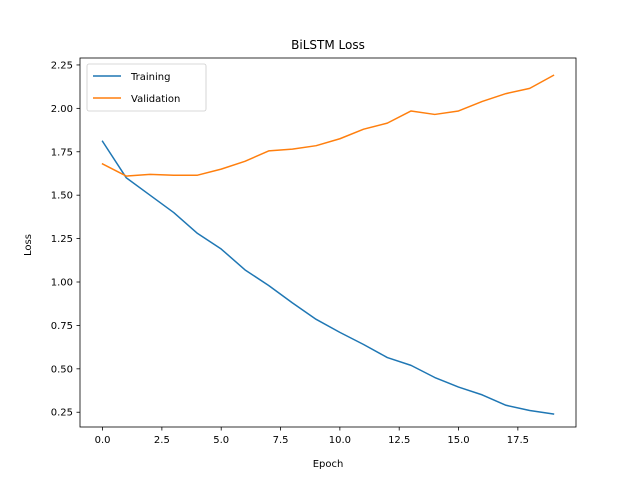 The width and height of the screenshot is (640, 480). Describe the element at coordinates (281, 440) in the screenshot. I see `x-tick-label: 7.5` at that location.